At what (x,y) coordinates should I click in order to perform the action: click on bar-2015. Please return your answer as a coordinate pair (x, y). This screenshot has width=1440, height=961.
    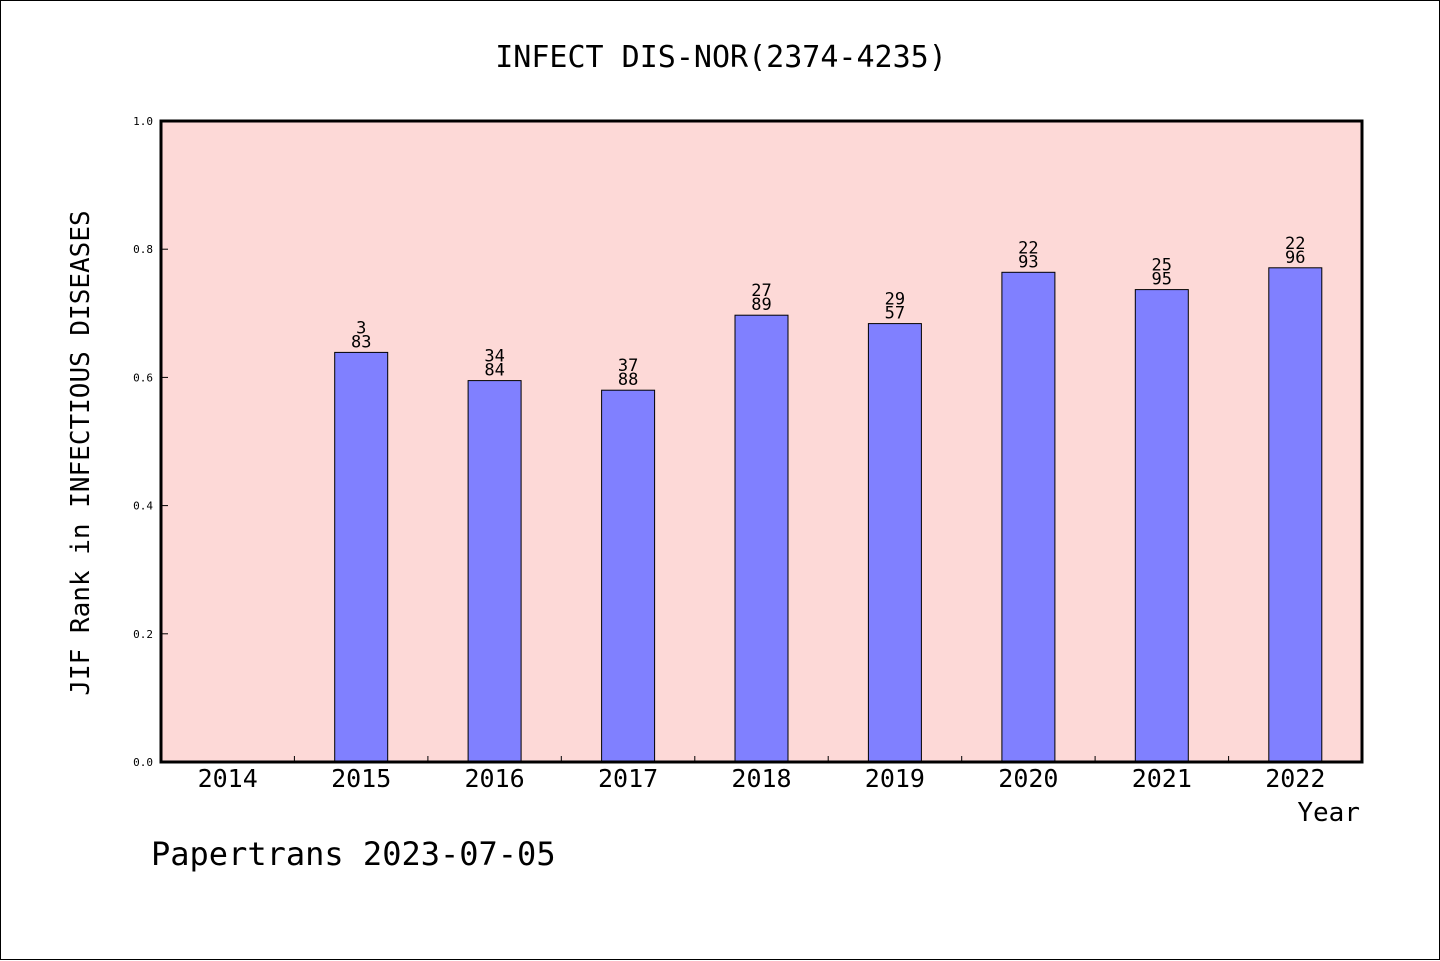
    Looking at the image, I should click on (361, 557).